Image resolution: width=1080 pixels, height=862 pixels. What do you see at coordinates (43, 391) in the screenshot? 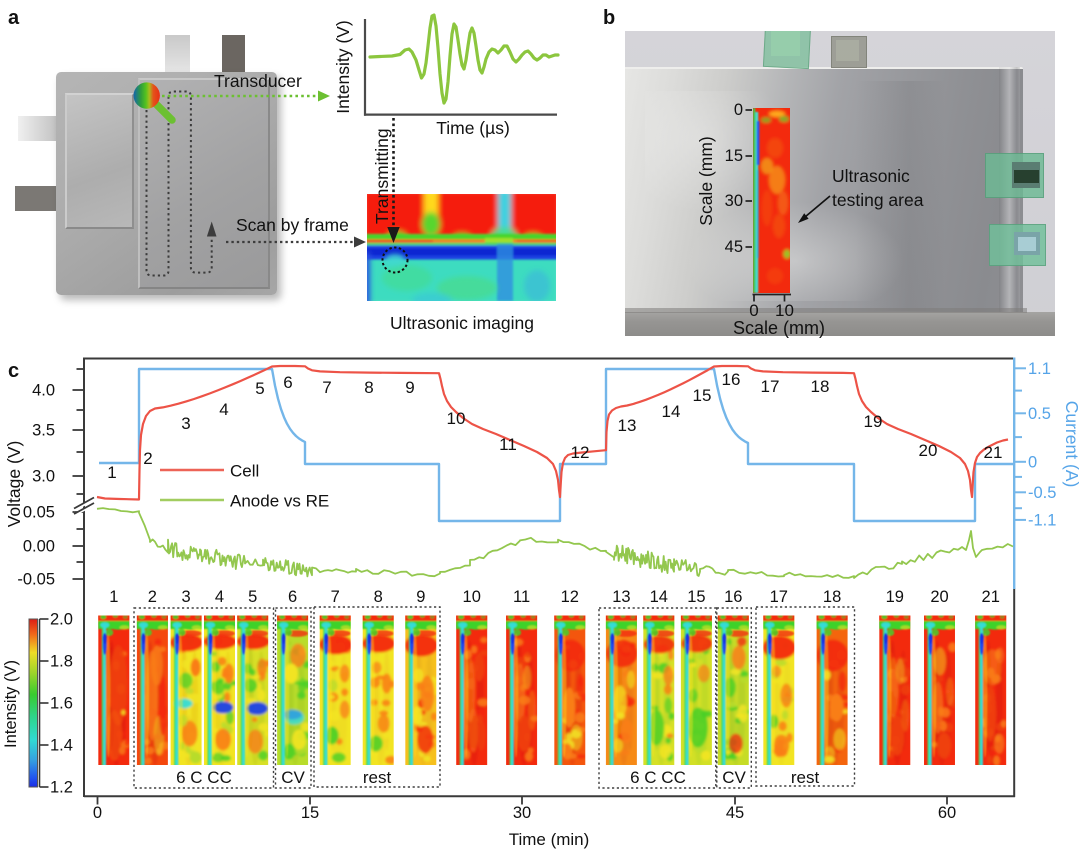
I see `svg-text: 4.0` at bounding box center [43, 391].